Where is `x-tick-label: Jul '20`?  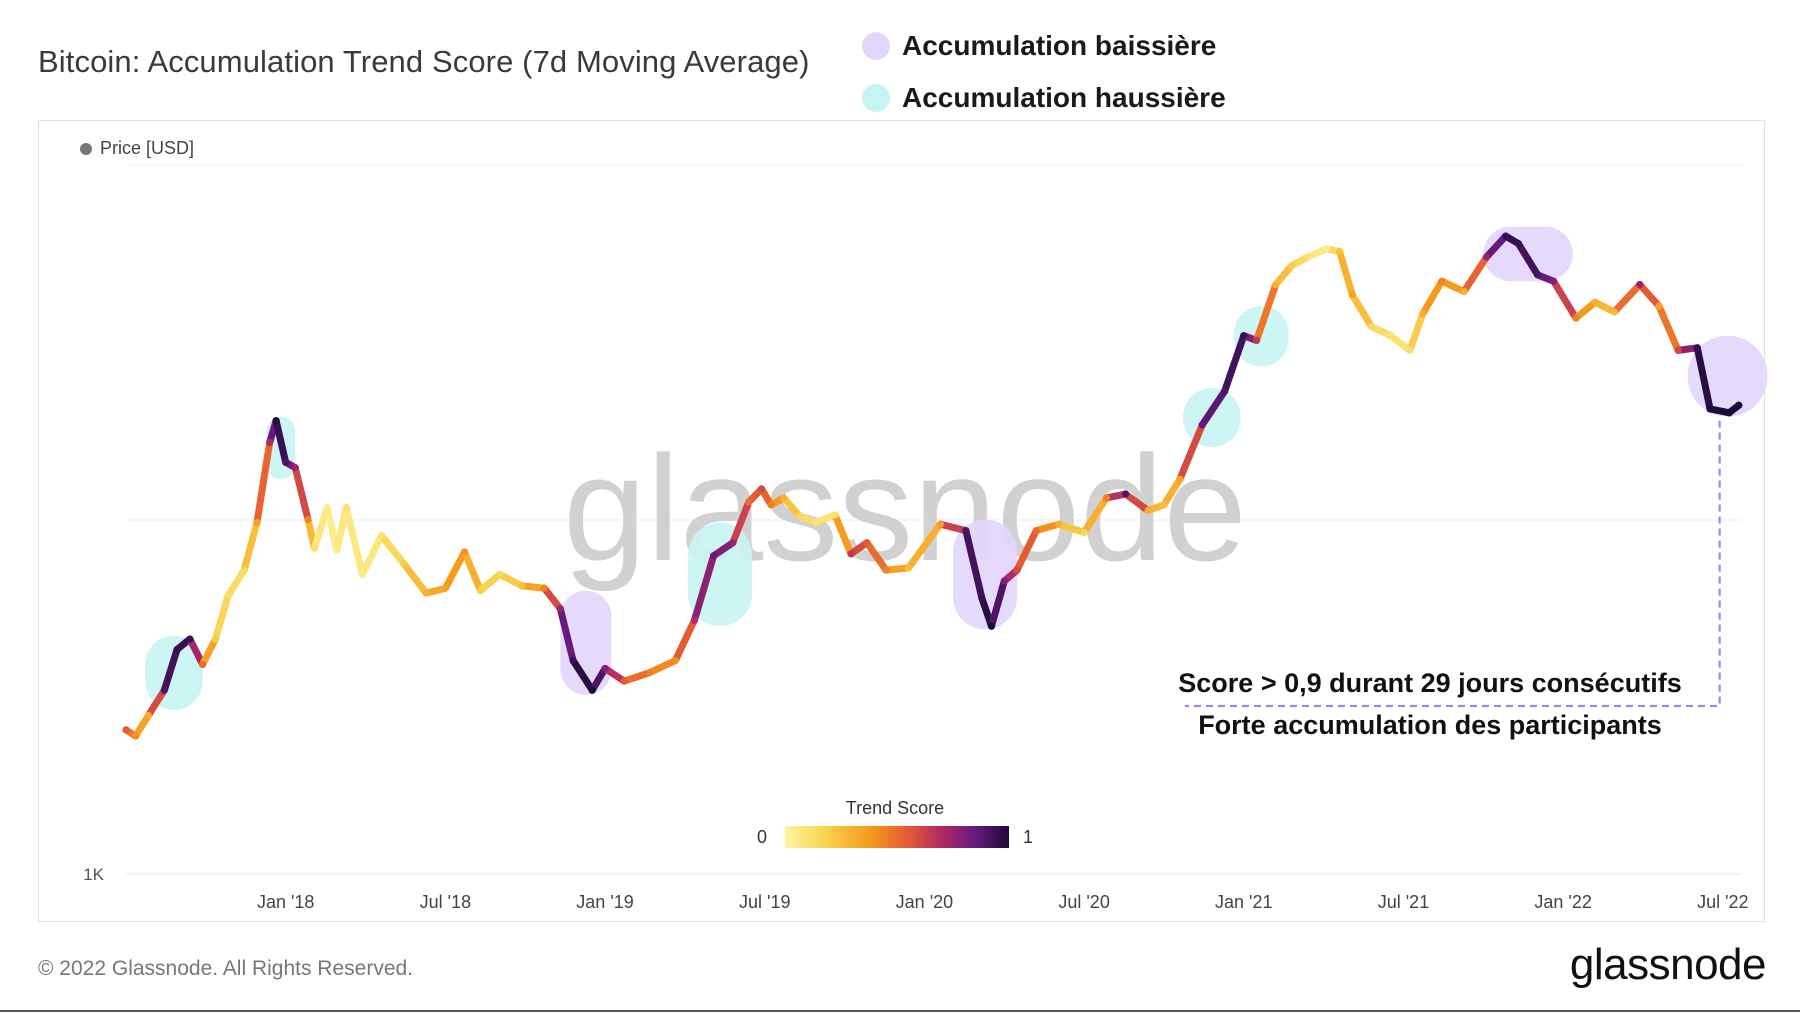 x-tick-label: Jul '20 is located at coordinates (1083, 902).